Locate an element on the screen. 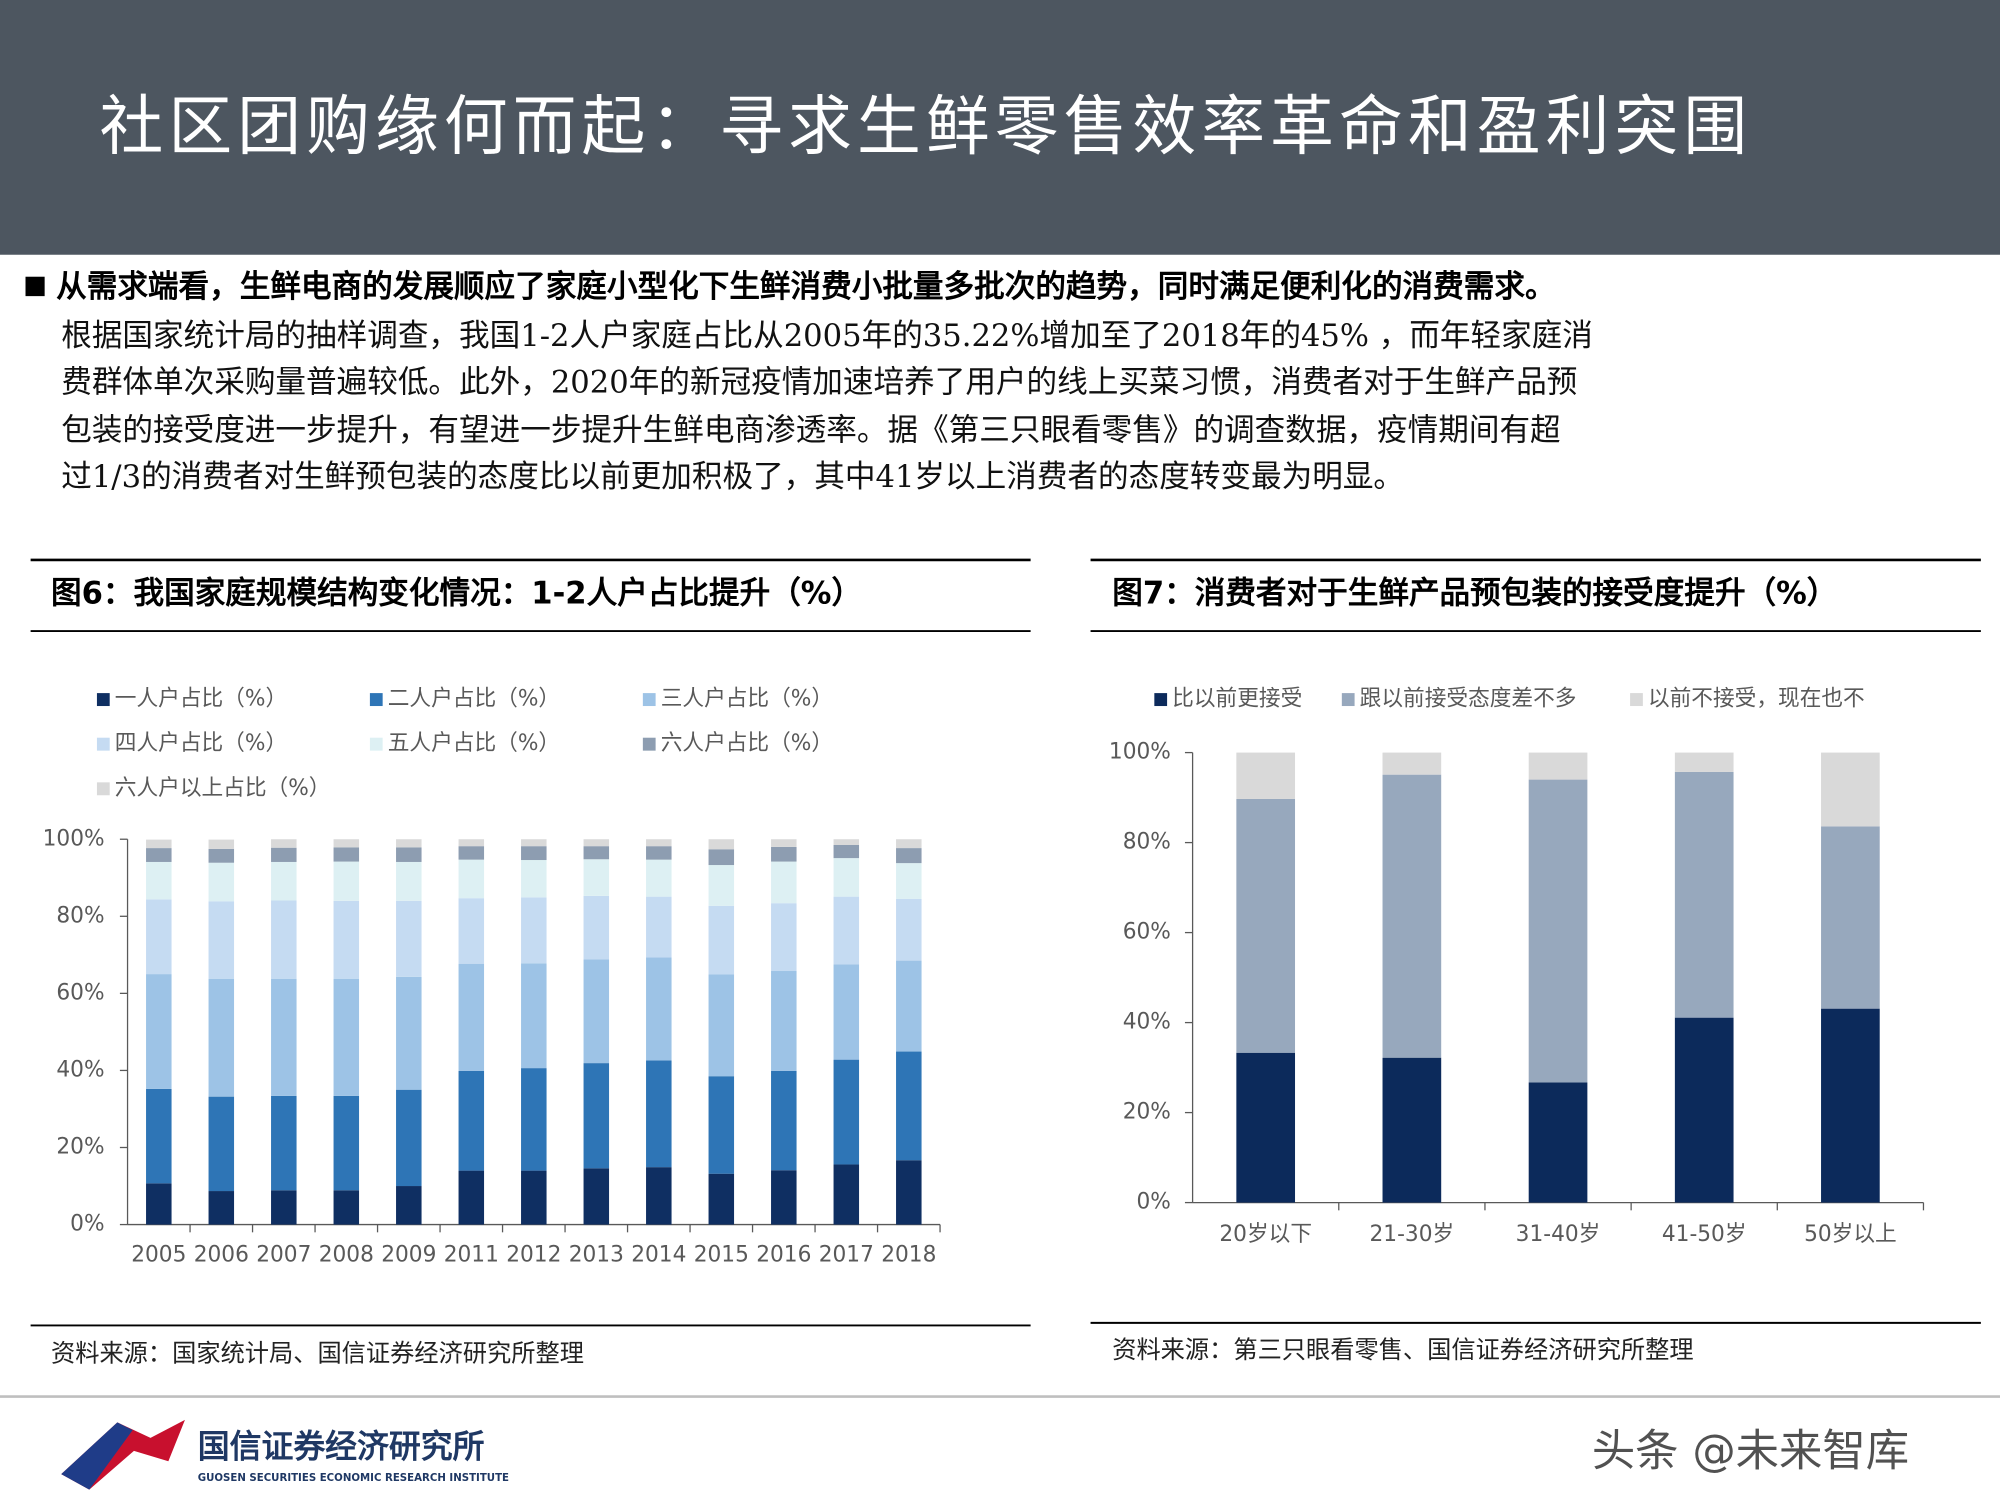 This screenshot has width=2000, height=1500. logo-mark is located at coordinates (97, 1456).